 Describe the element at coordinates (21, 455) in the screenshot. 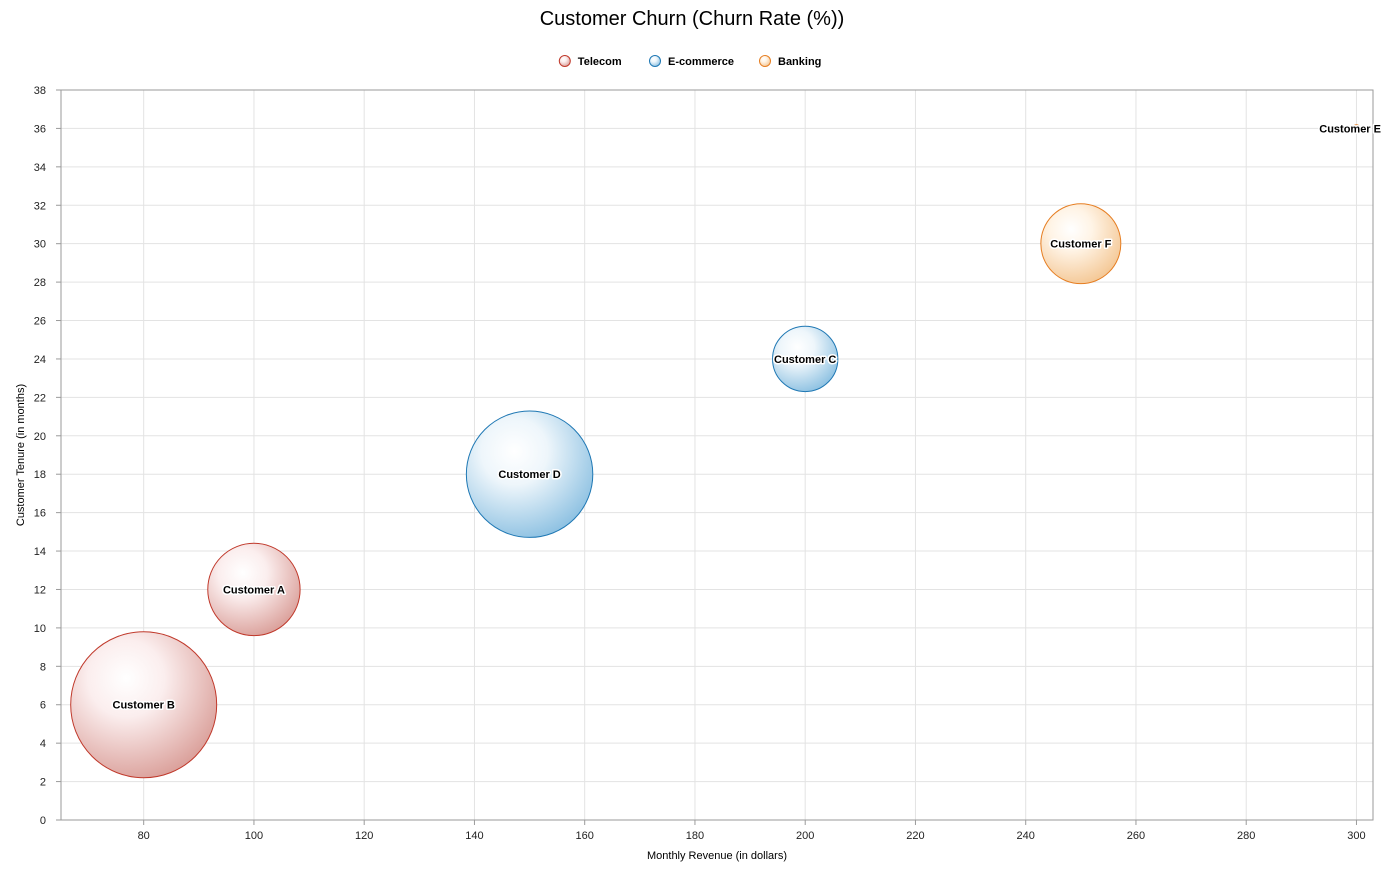

I see `y-axis-title: Customer Tenure (in months)` at that location.